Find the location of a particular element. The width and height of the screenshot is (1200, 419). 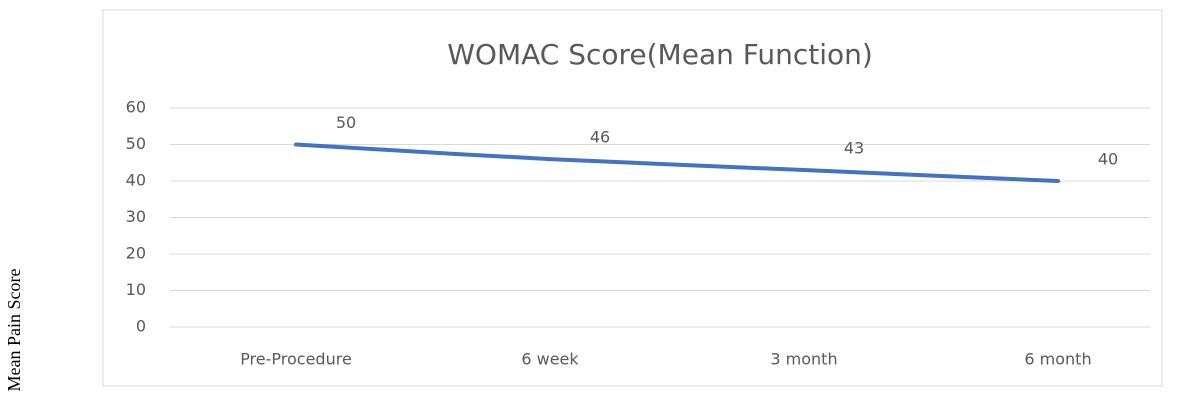

x-tick-label: 3 month is located at coordinates (803, 359).